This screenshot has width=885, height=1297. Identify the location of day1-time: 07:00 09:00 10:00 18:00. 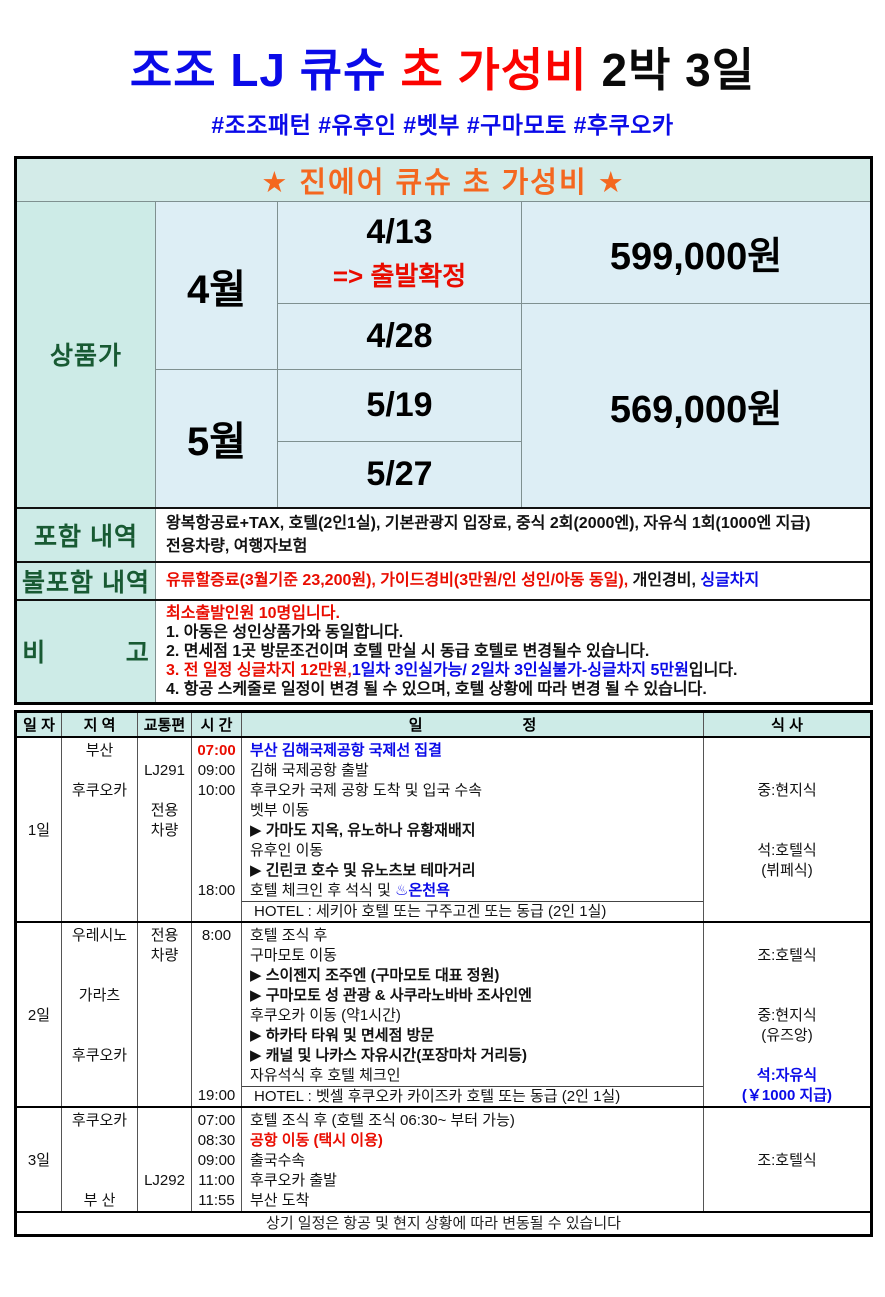
(216, 829).